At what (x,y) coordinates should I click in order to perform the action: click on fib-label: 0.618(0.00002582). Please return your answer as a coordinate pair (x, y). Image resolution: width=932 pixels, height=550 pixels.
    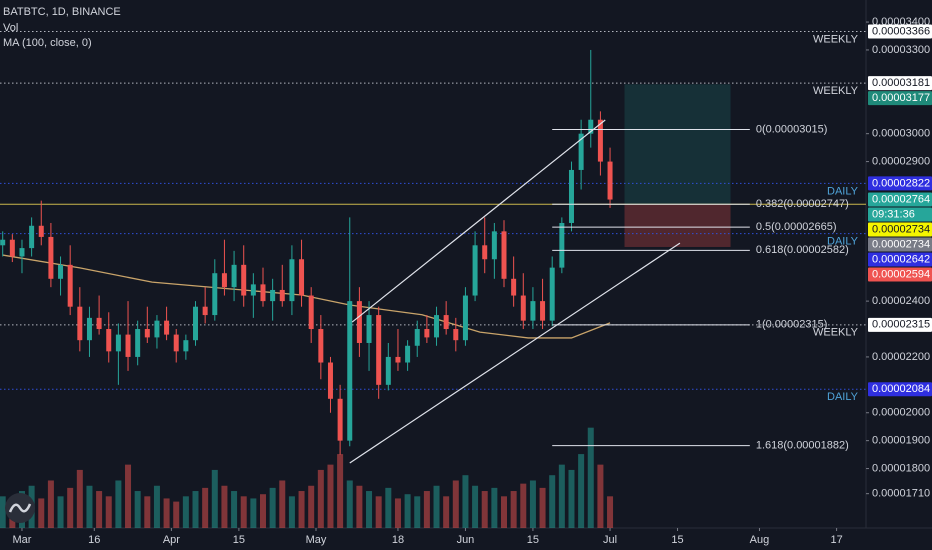
    Looking at the image, I should click on (802, 250).